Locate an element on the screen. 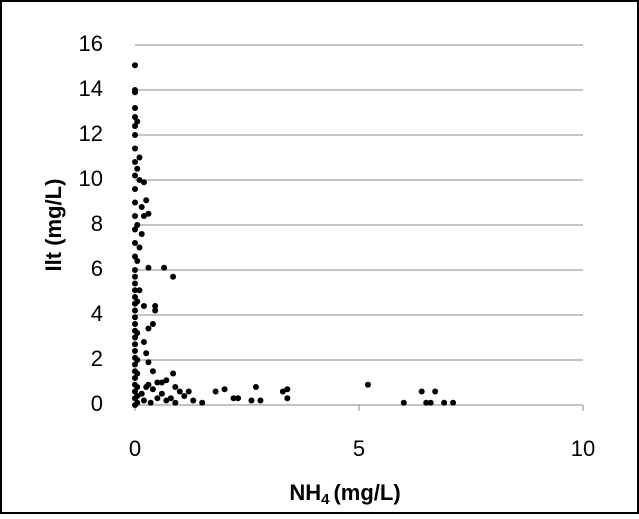 The height and width of the screenshot is (519, 639). y-tick-label: 12 is located at coordinates (91, 133).